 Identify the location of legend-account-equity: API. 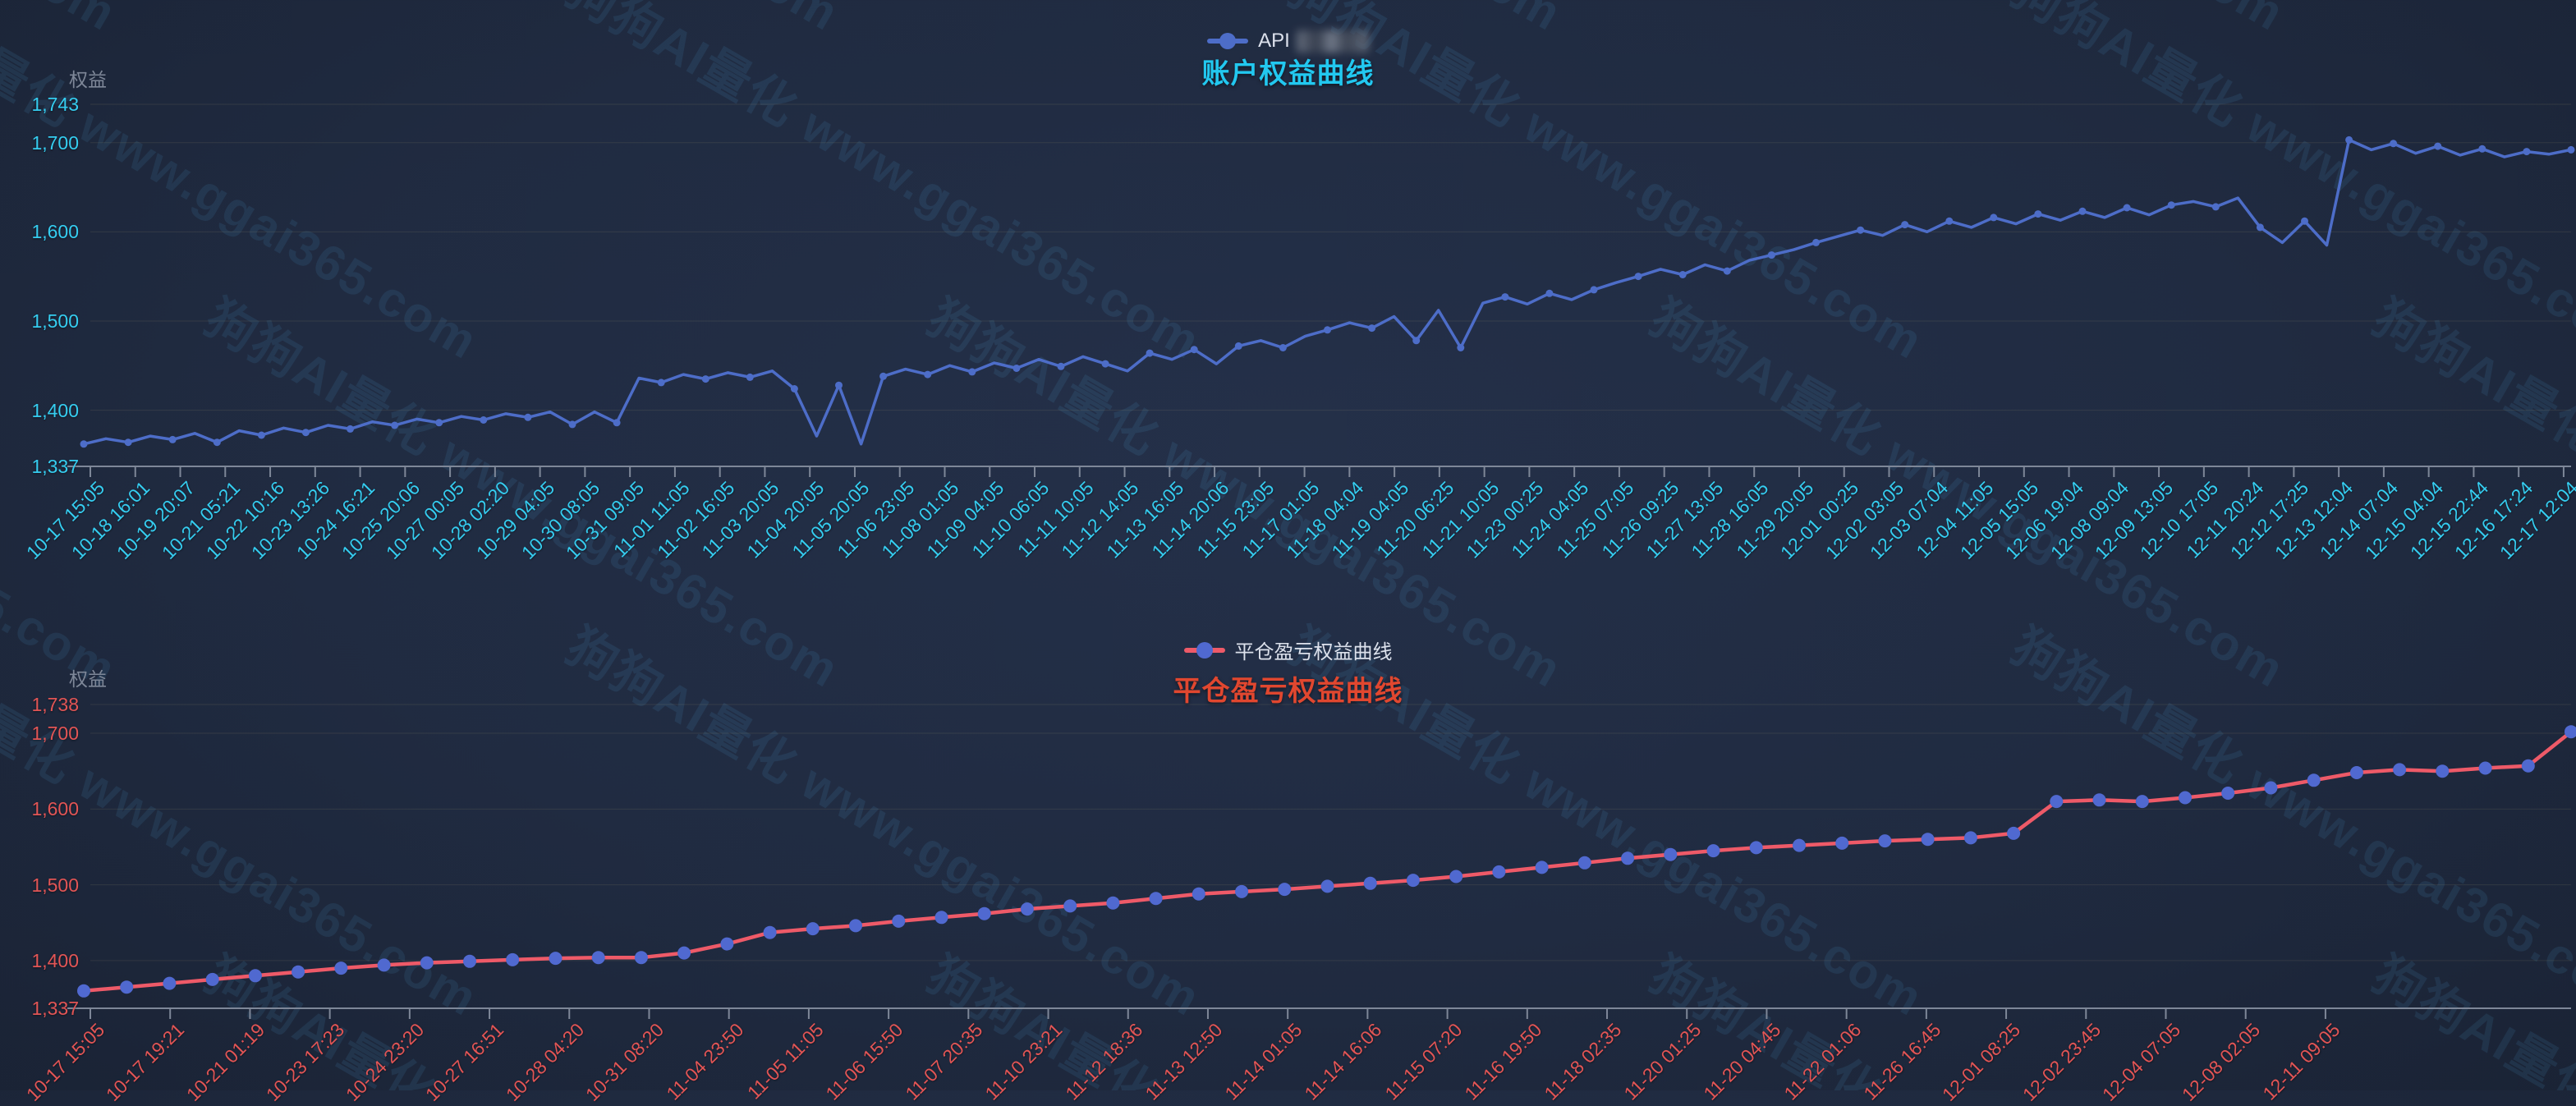
(1288, 41).